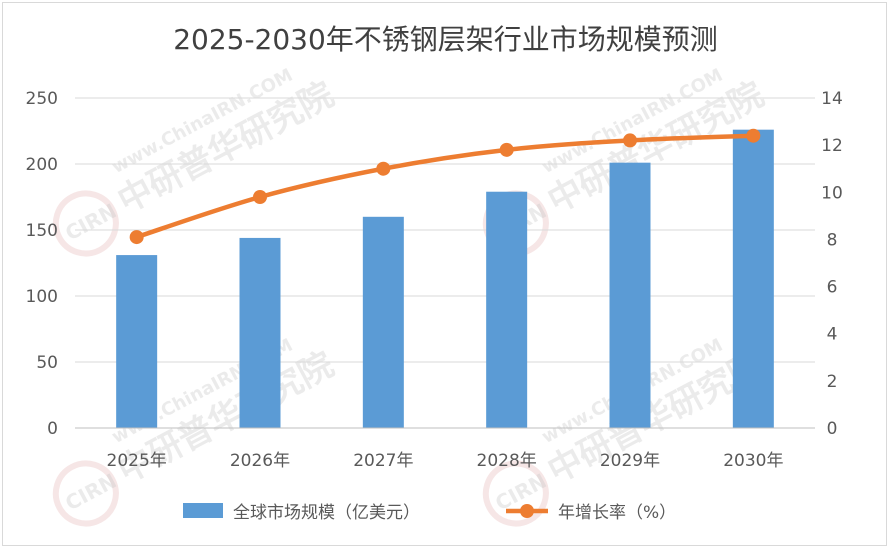 Image resolution: width=891 pixels, height=550 pixels. Describe the element at coordinates (429, 513) in the screenshot. I see `legend: 全球市场规模（亿美元） 年增长率（%）` at that location.